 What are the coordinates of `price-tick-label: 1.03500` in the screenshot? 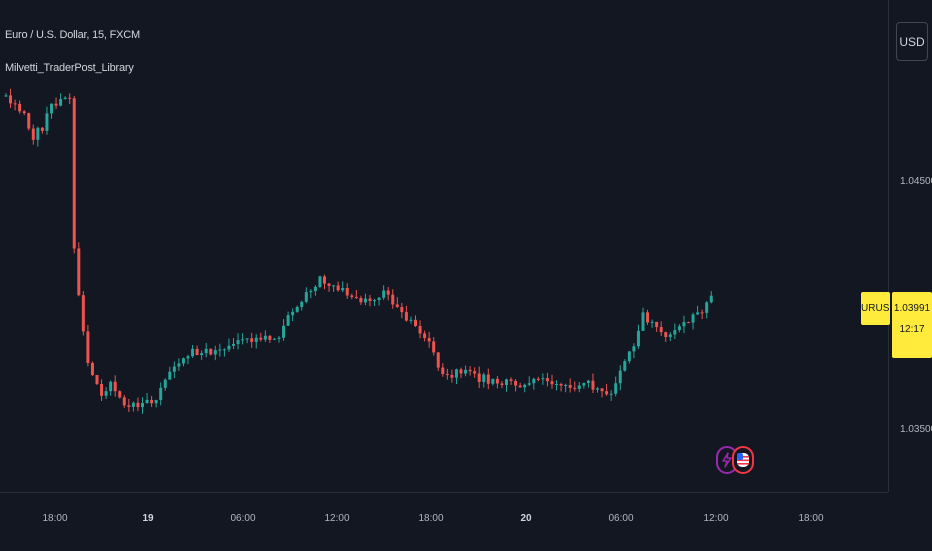 It's located at (916, 429).